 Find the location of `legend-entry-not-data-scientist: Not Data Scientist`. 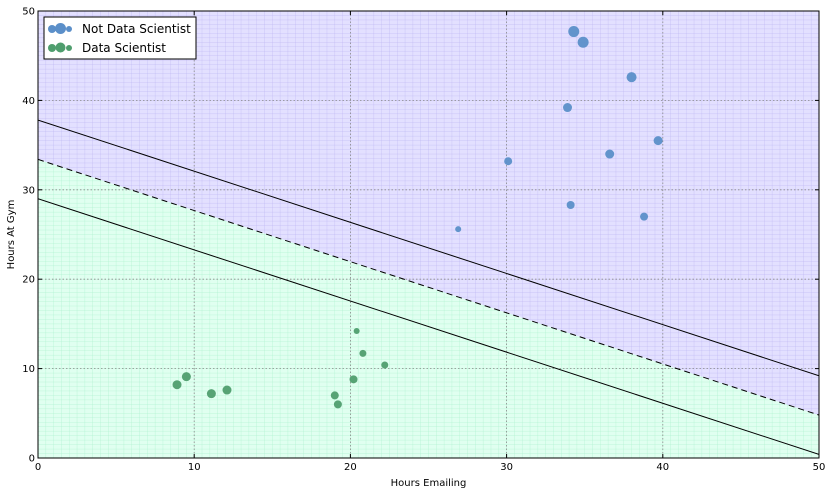

legend-entry-not-data-scientist: Not Data Scientist is located at coordinates (119, 29).